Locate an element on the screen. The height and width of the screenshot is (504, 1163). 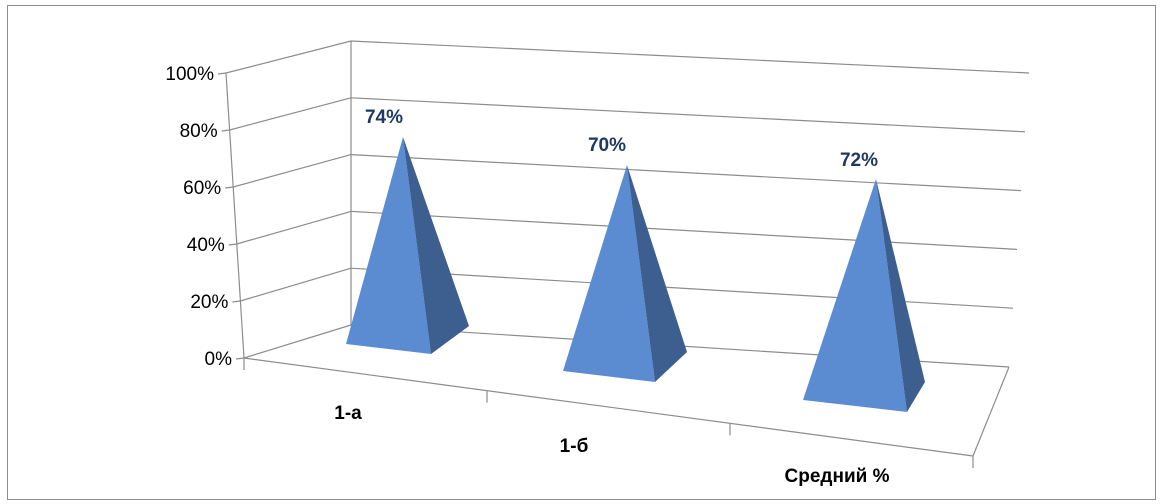
x-axis-front-edge is located at coordinates (608, 407).